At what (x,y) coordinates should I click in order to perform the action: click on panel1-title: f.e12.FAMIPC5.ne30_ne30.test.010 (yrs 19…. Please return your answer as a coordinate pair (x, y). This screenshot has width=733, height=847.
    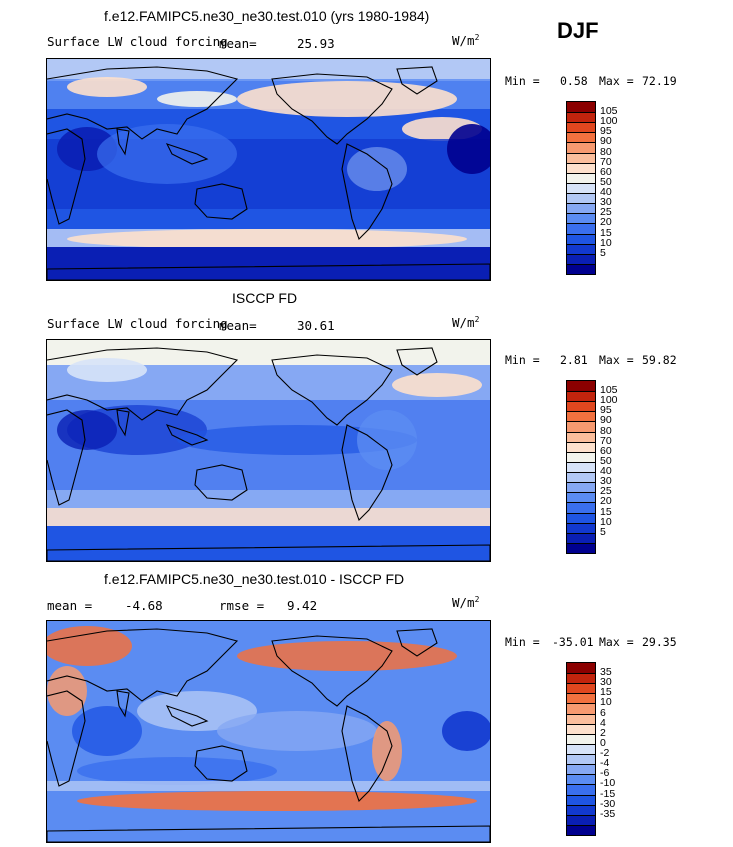
    Looking at the image, I should click on (267, 16).